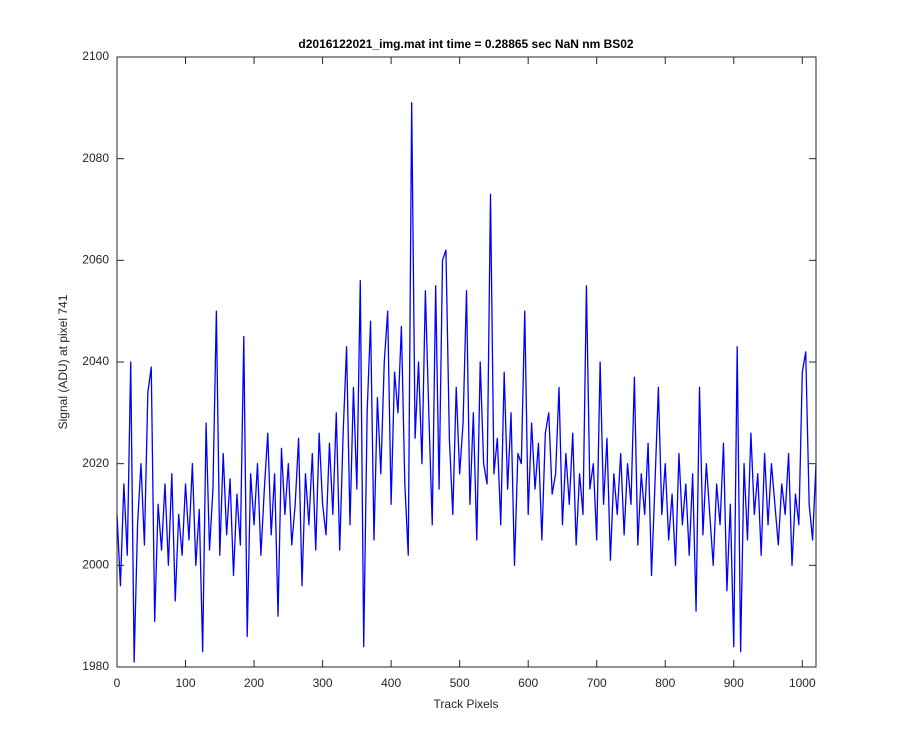  I want to click on x-axis-label: Track Pixels, so click(466, 704).